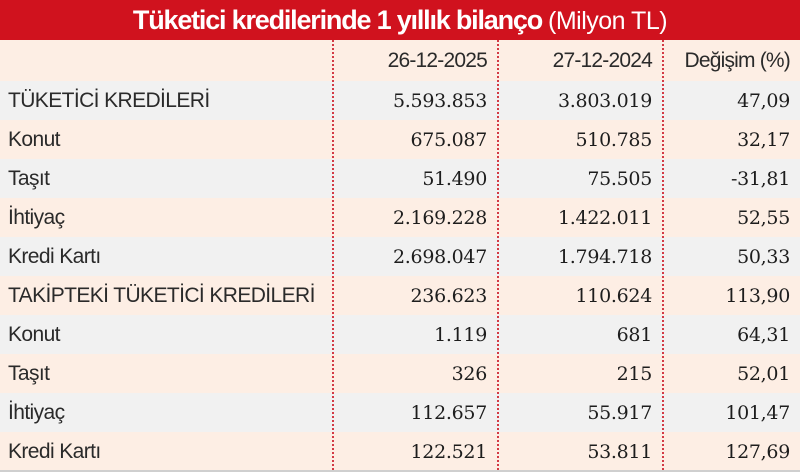 The height and width of the screenshot is (472, 800). Describe the element at coordinates (757, 451) in the screenshot. I see `value-change: 127,69` at that location.